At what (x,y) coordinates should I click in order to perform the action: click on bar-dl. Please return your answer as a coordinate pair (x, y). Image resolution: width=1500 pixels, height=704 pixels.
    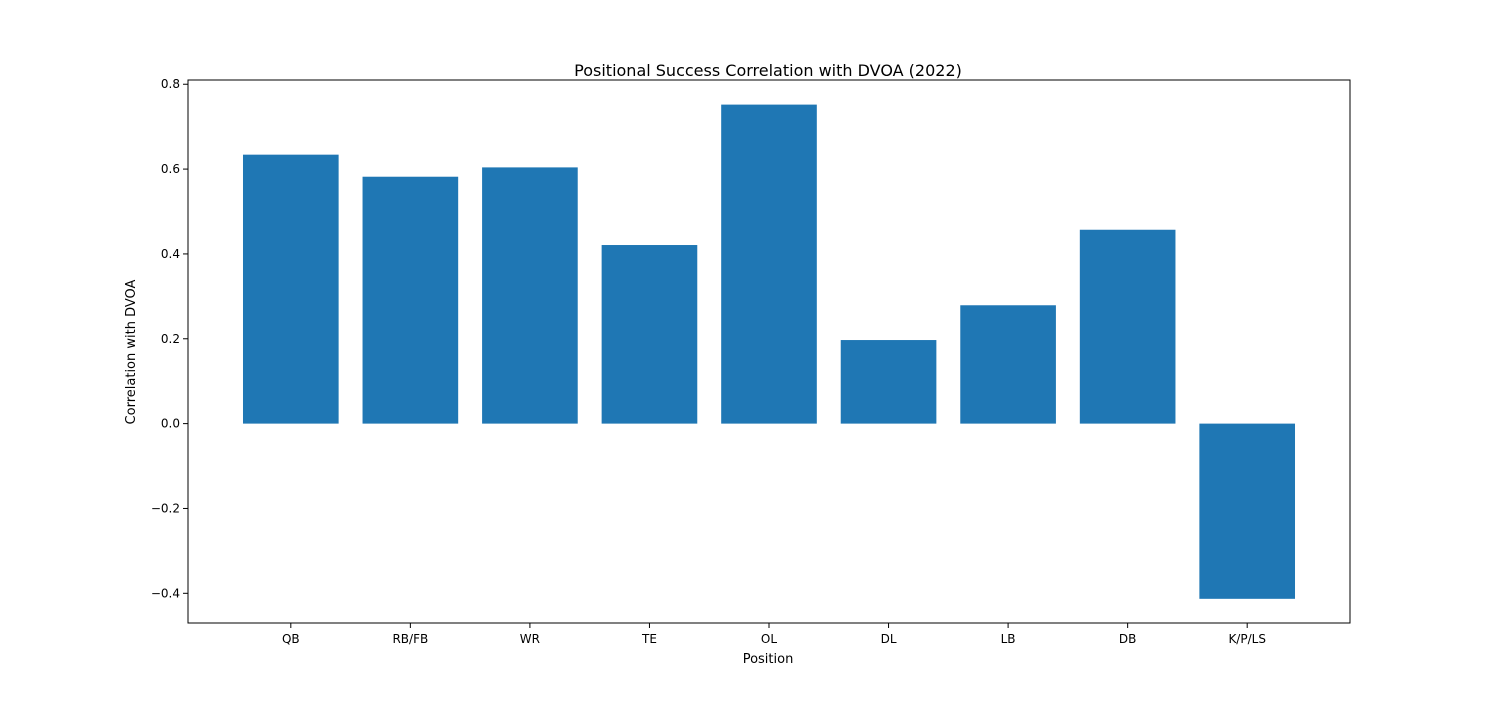
    Looking at the image, I should click on (888, 382).